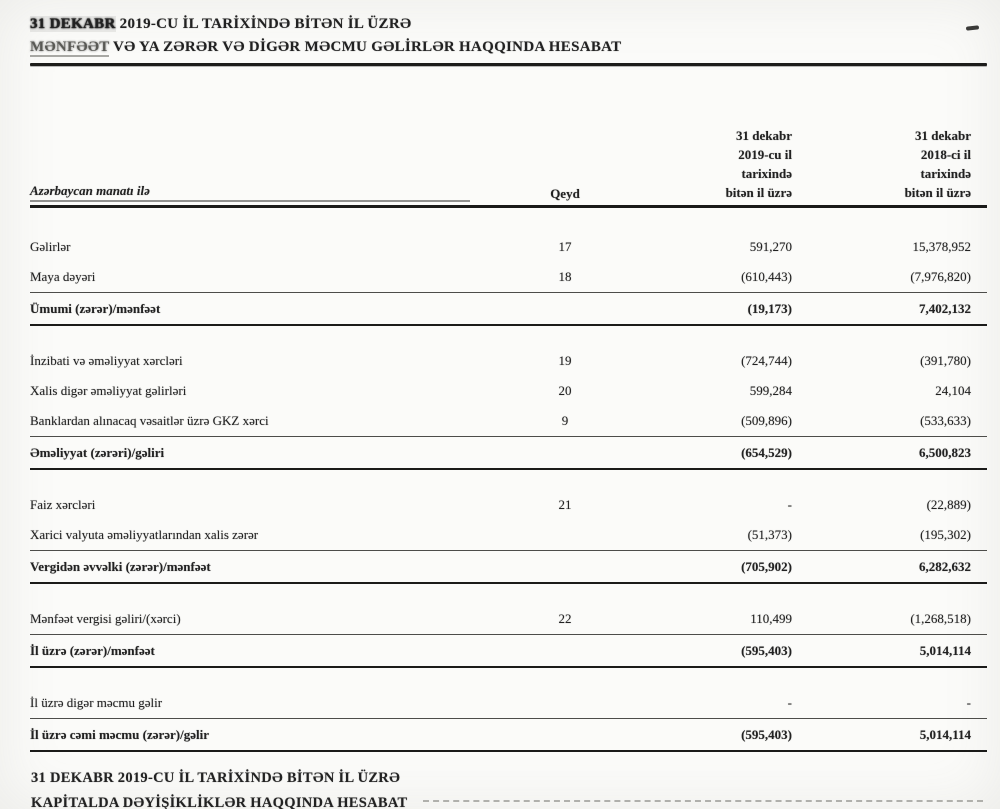  I want to click on row-value-2019: (610,443), so click(766, 276).